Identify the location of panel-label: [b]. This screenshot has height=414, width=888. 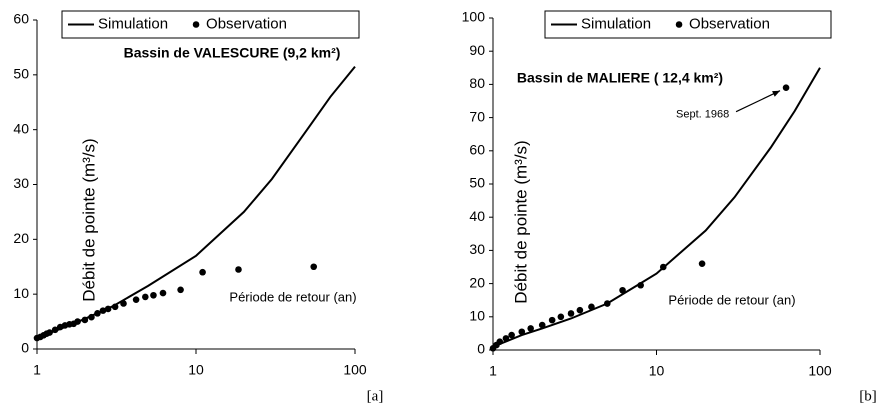
(868, 396).